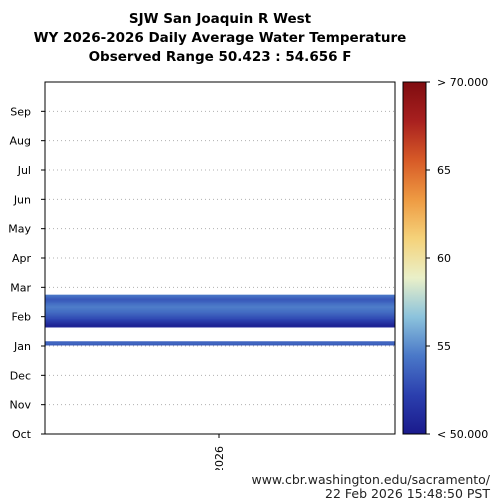 Image resolution: width=500 pixels, height=501 pixels. Describe the element at coordinates (19, 229) in the screenshot. I see `y-tick-label: May` at that location.